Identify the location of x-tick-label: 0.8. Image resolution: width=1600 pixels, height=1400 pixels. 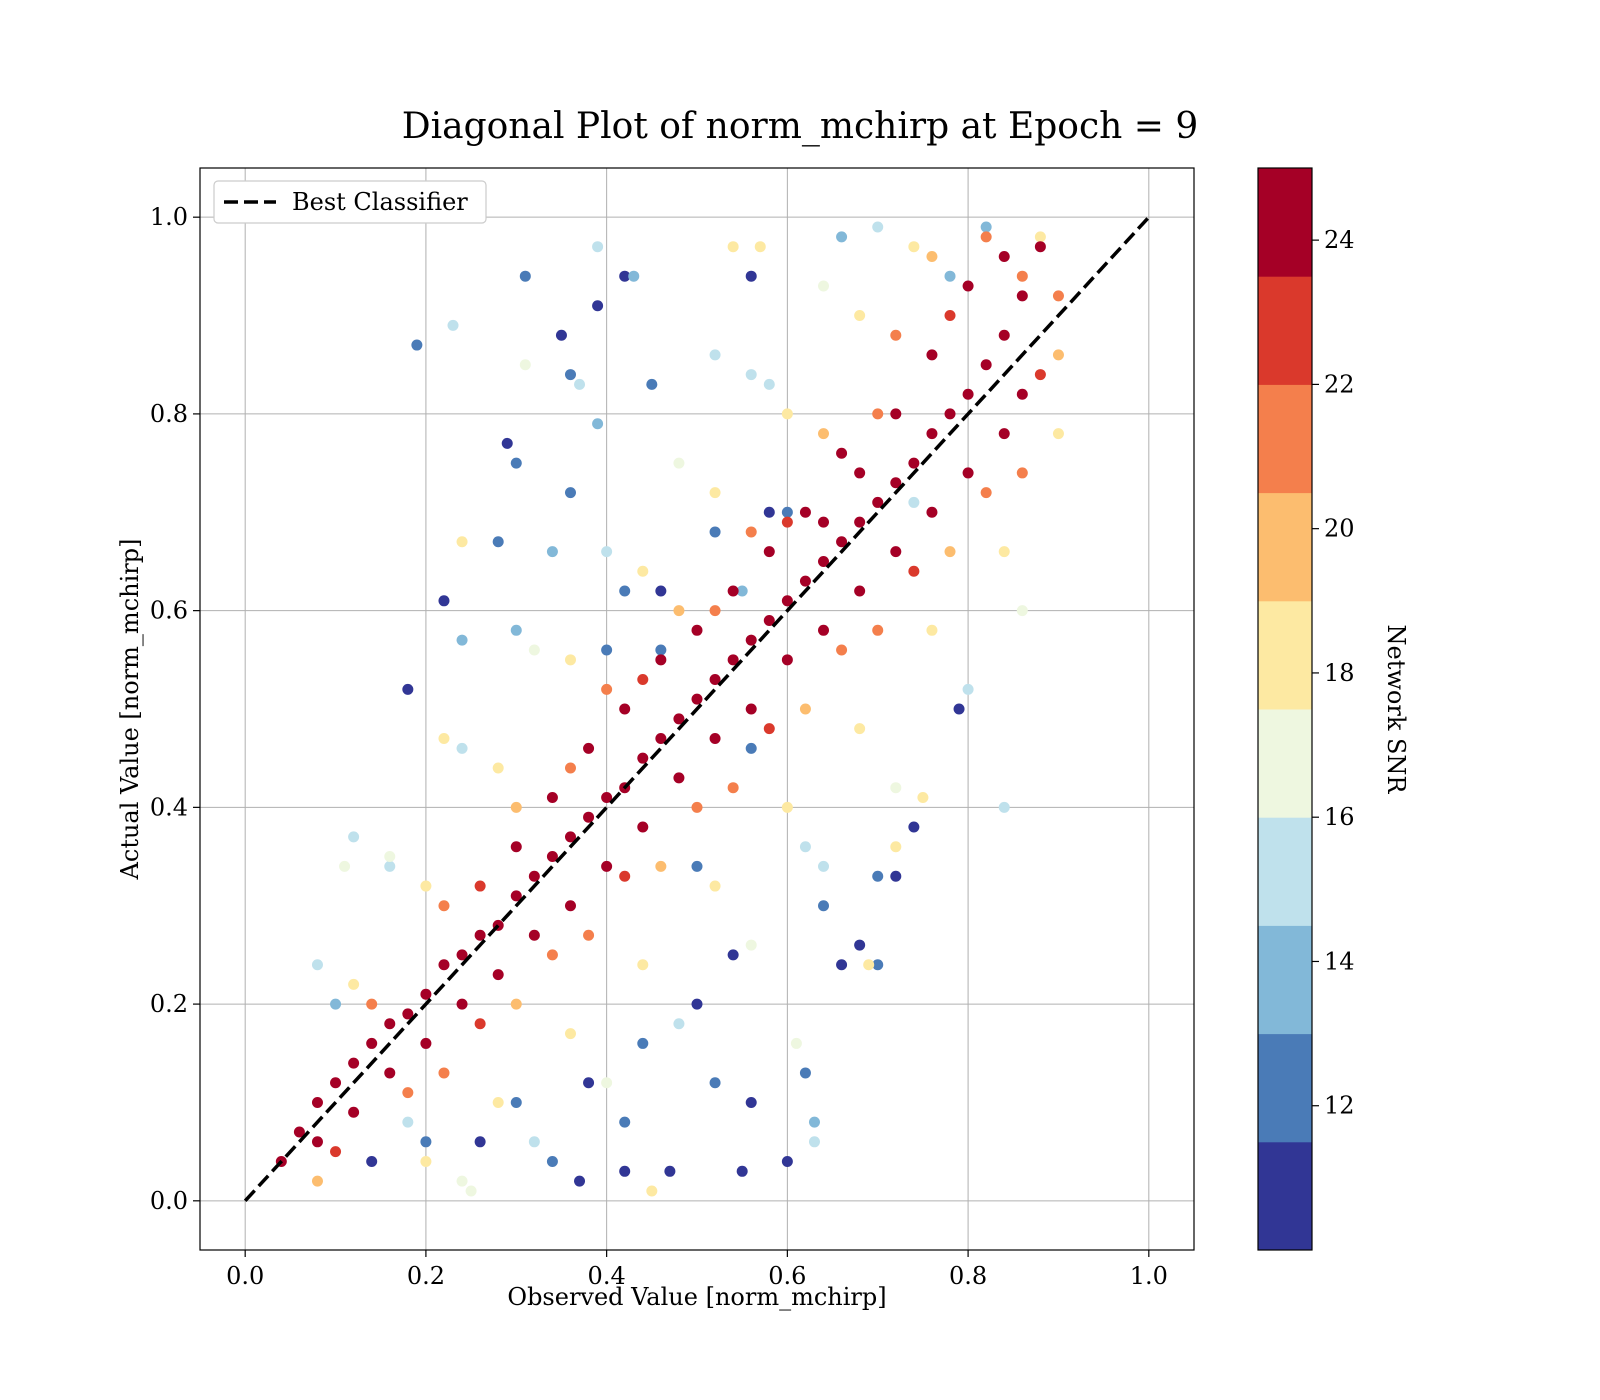
(968, 1276).